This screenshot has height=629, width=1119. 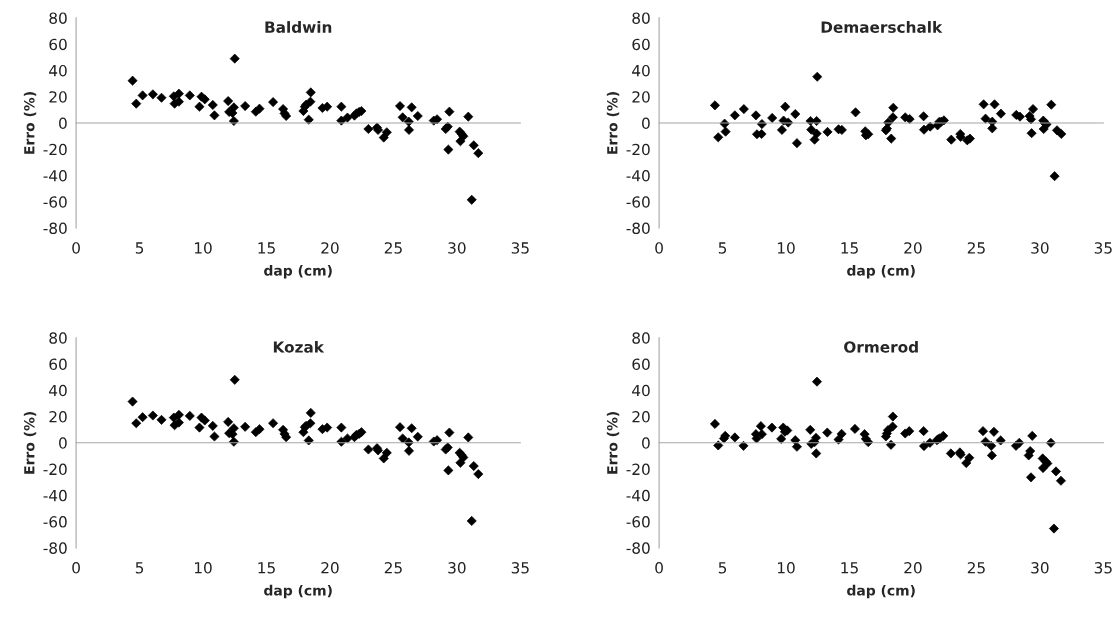 I want to click on chart-title: Baldwin, so click(x=298, y=27).